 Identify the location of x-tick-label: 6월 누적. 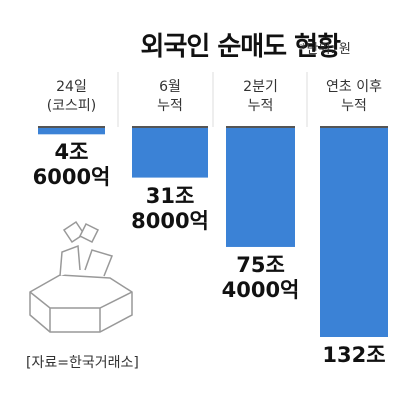
(170, 96).